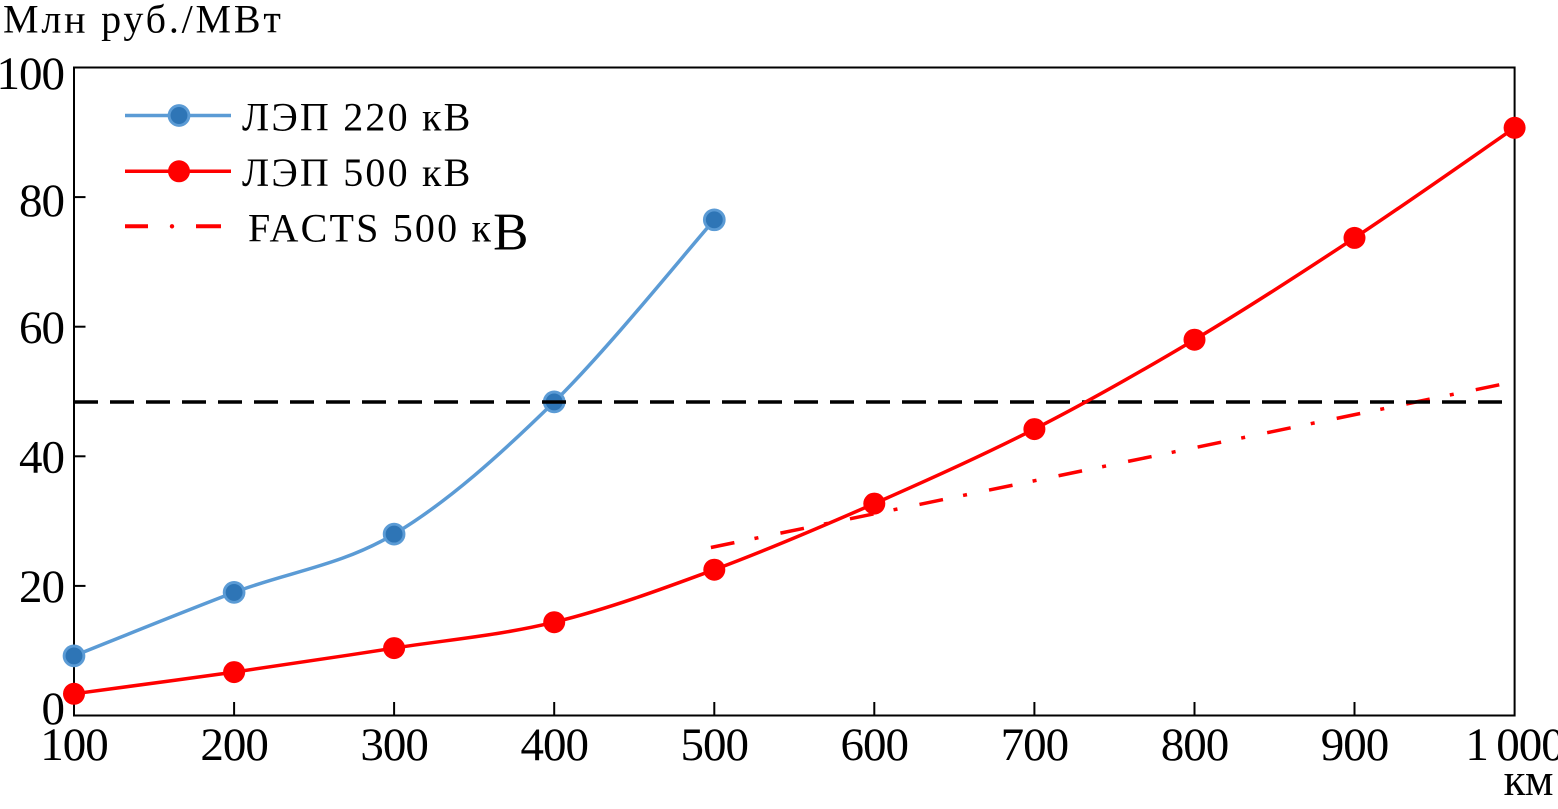  What do you see at coordinates (41, 458) in the screenshot?
I see `svg-text: 40` at bounding box center [41, 458].